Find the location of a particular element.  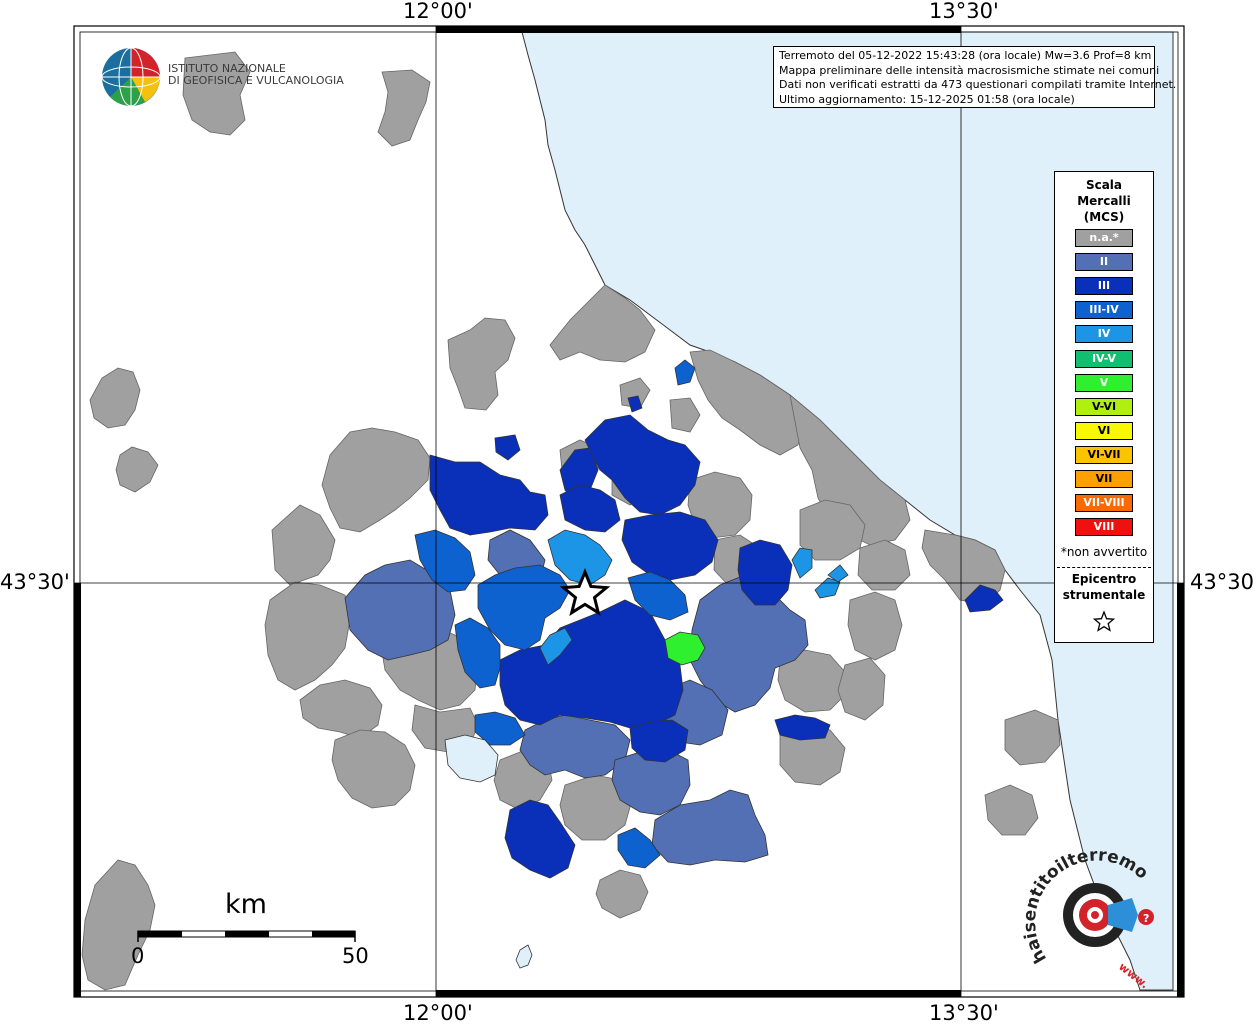

ingv-logo-icon is located at coordinates (131, 77).